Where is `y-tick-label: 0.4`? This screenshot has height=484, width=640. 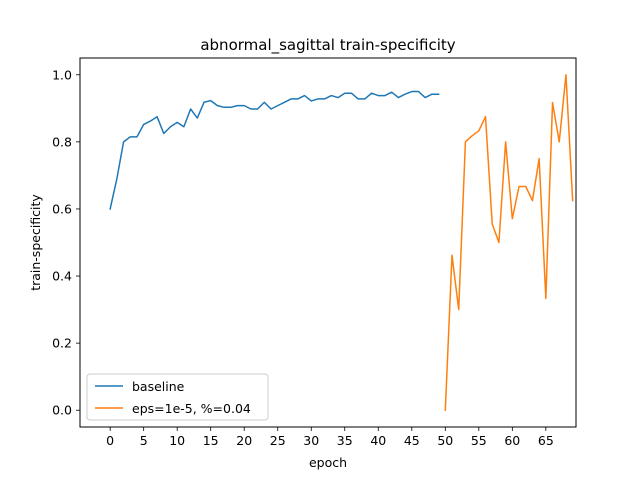 y-tick-label: 0.4 is located at coordinates (62, 276).